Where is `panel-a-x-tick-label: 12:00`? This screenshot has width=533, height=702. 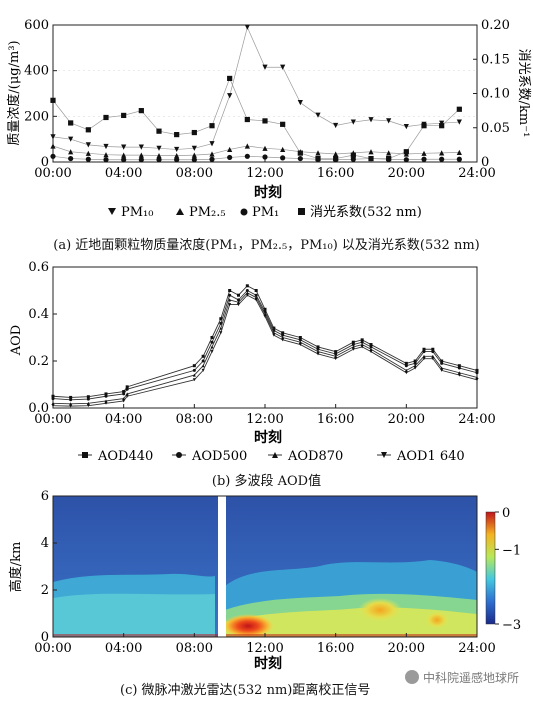 panel-a-x-tick-label: 12:00 is located at coordinates (264, 173).